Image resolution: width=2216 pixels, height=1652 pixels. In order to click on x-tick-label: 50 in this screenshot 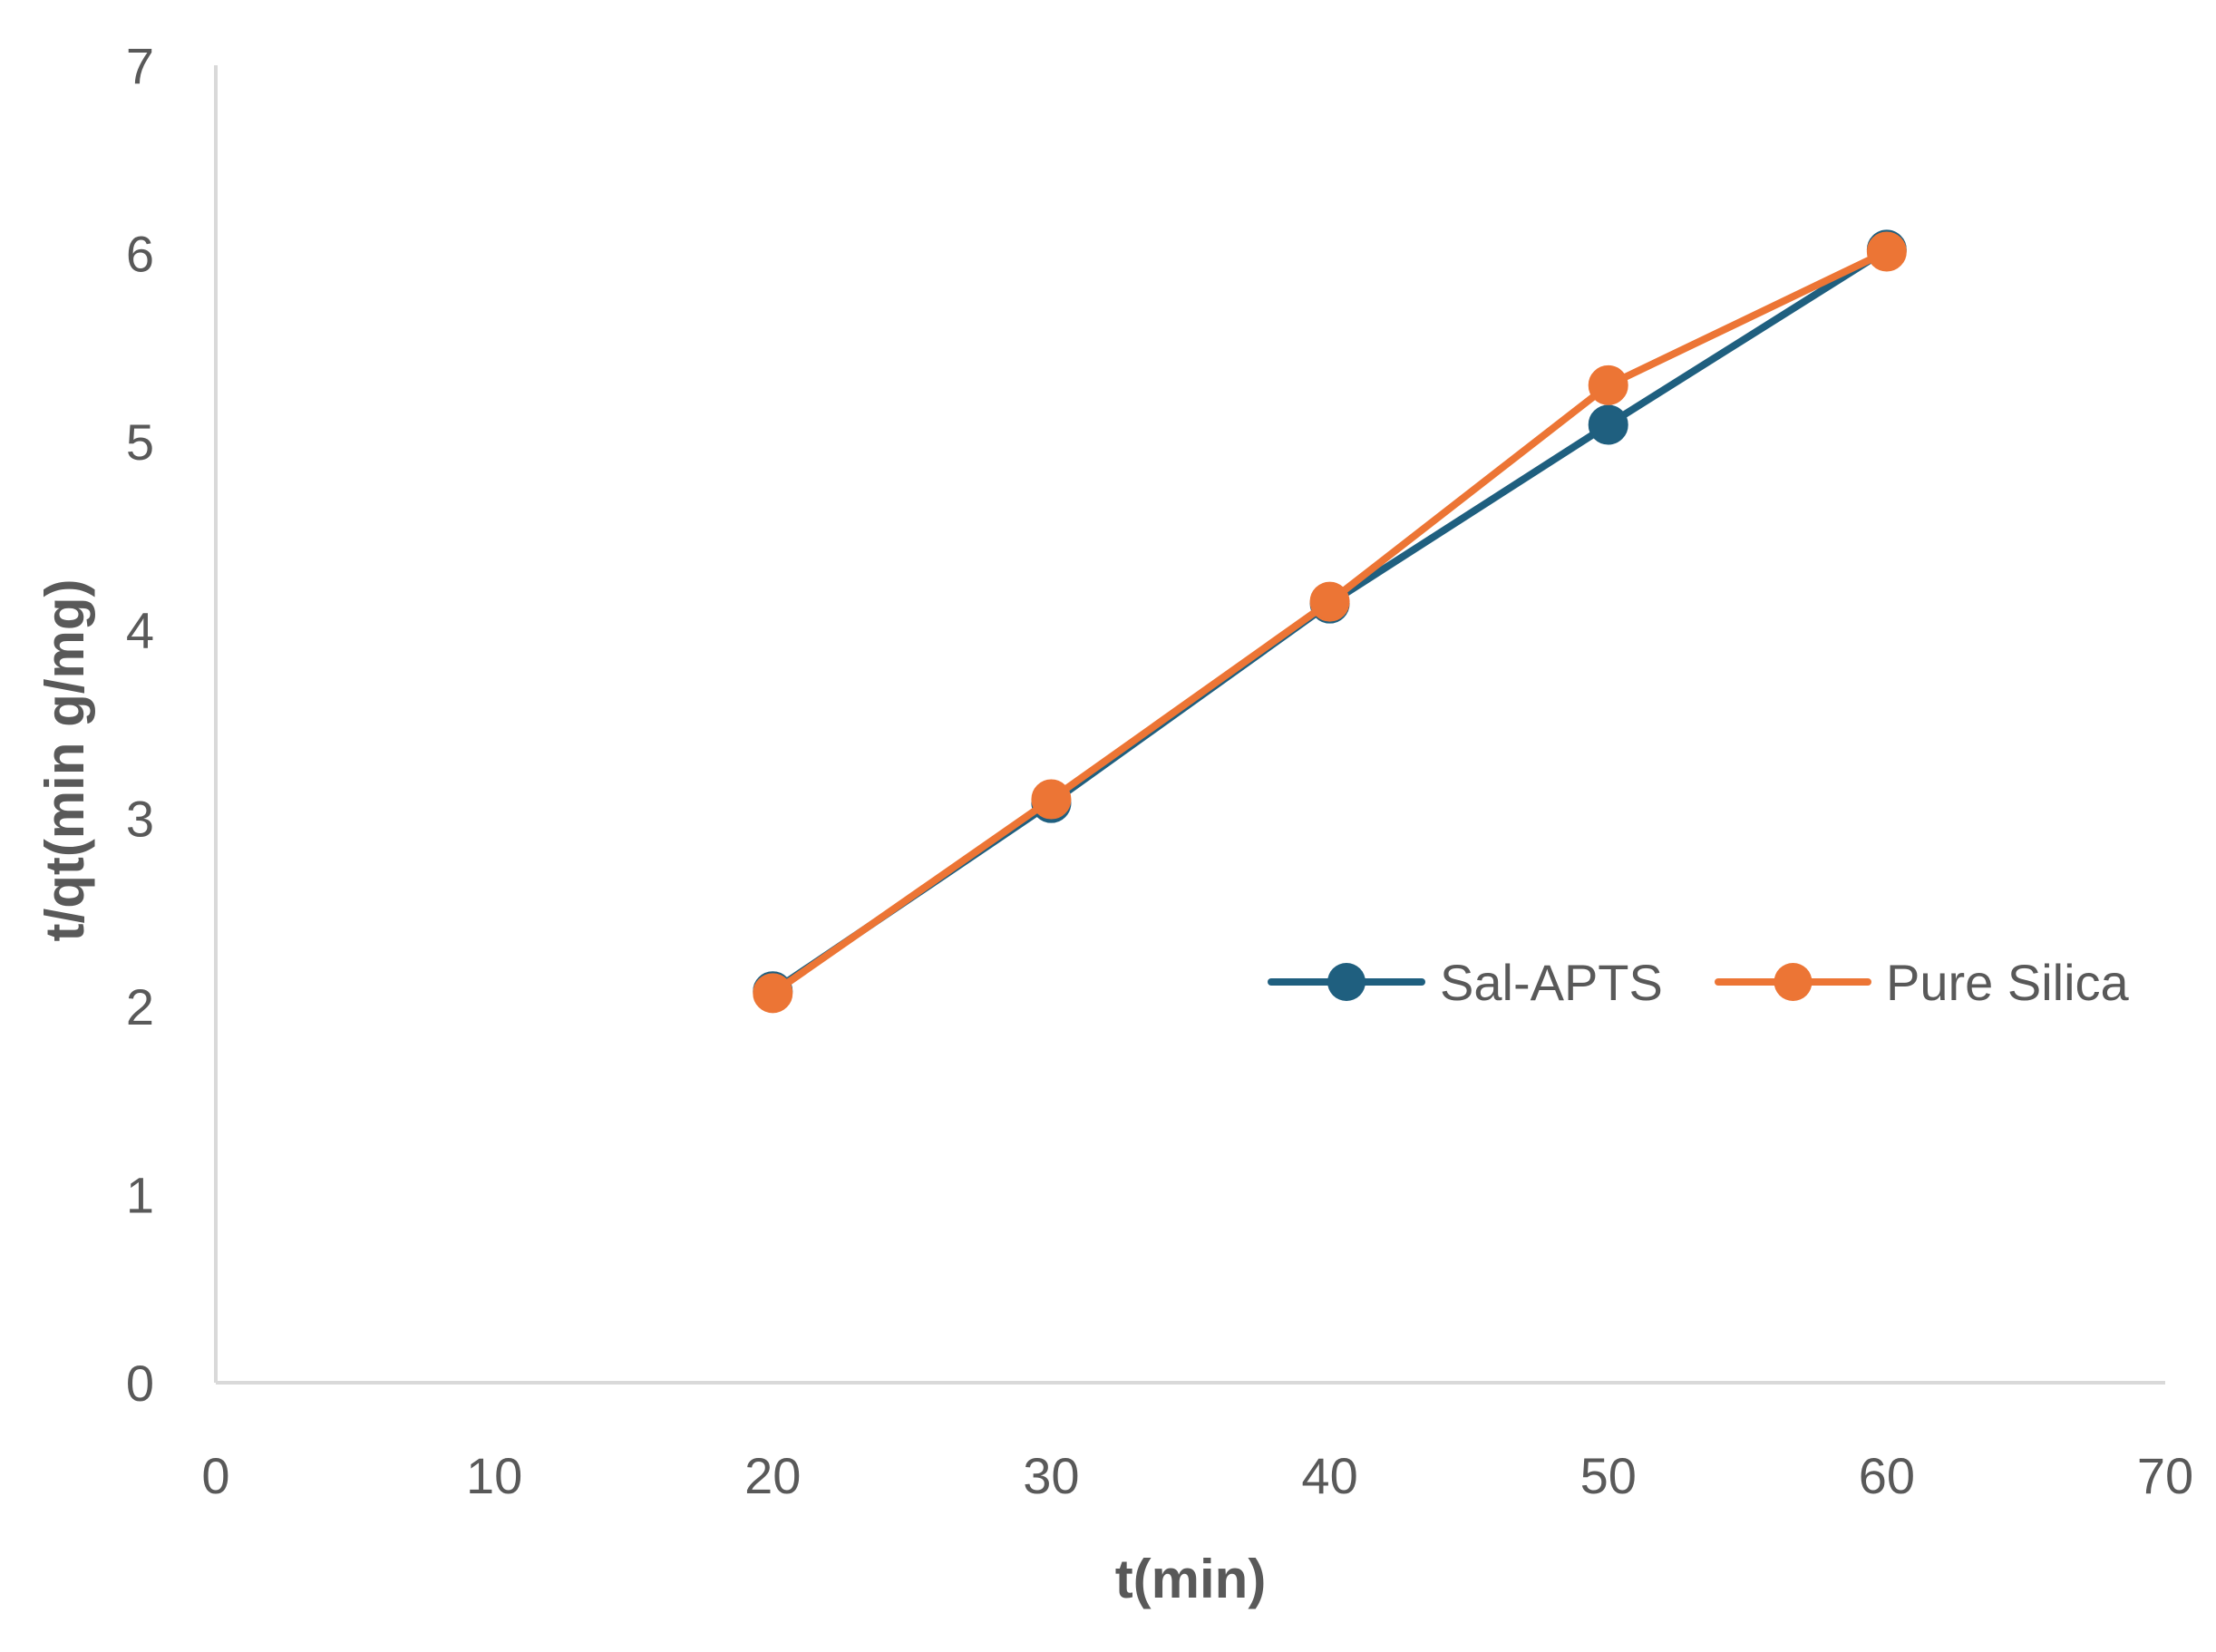, I will do `click(1608, 1476)`.